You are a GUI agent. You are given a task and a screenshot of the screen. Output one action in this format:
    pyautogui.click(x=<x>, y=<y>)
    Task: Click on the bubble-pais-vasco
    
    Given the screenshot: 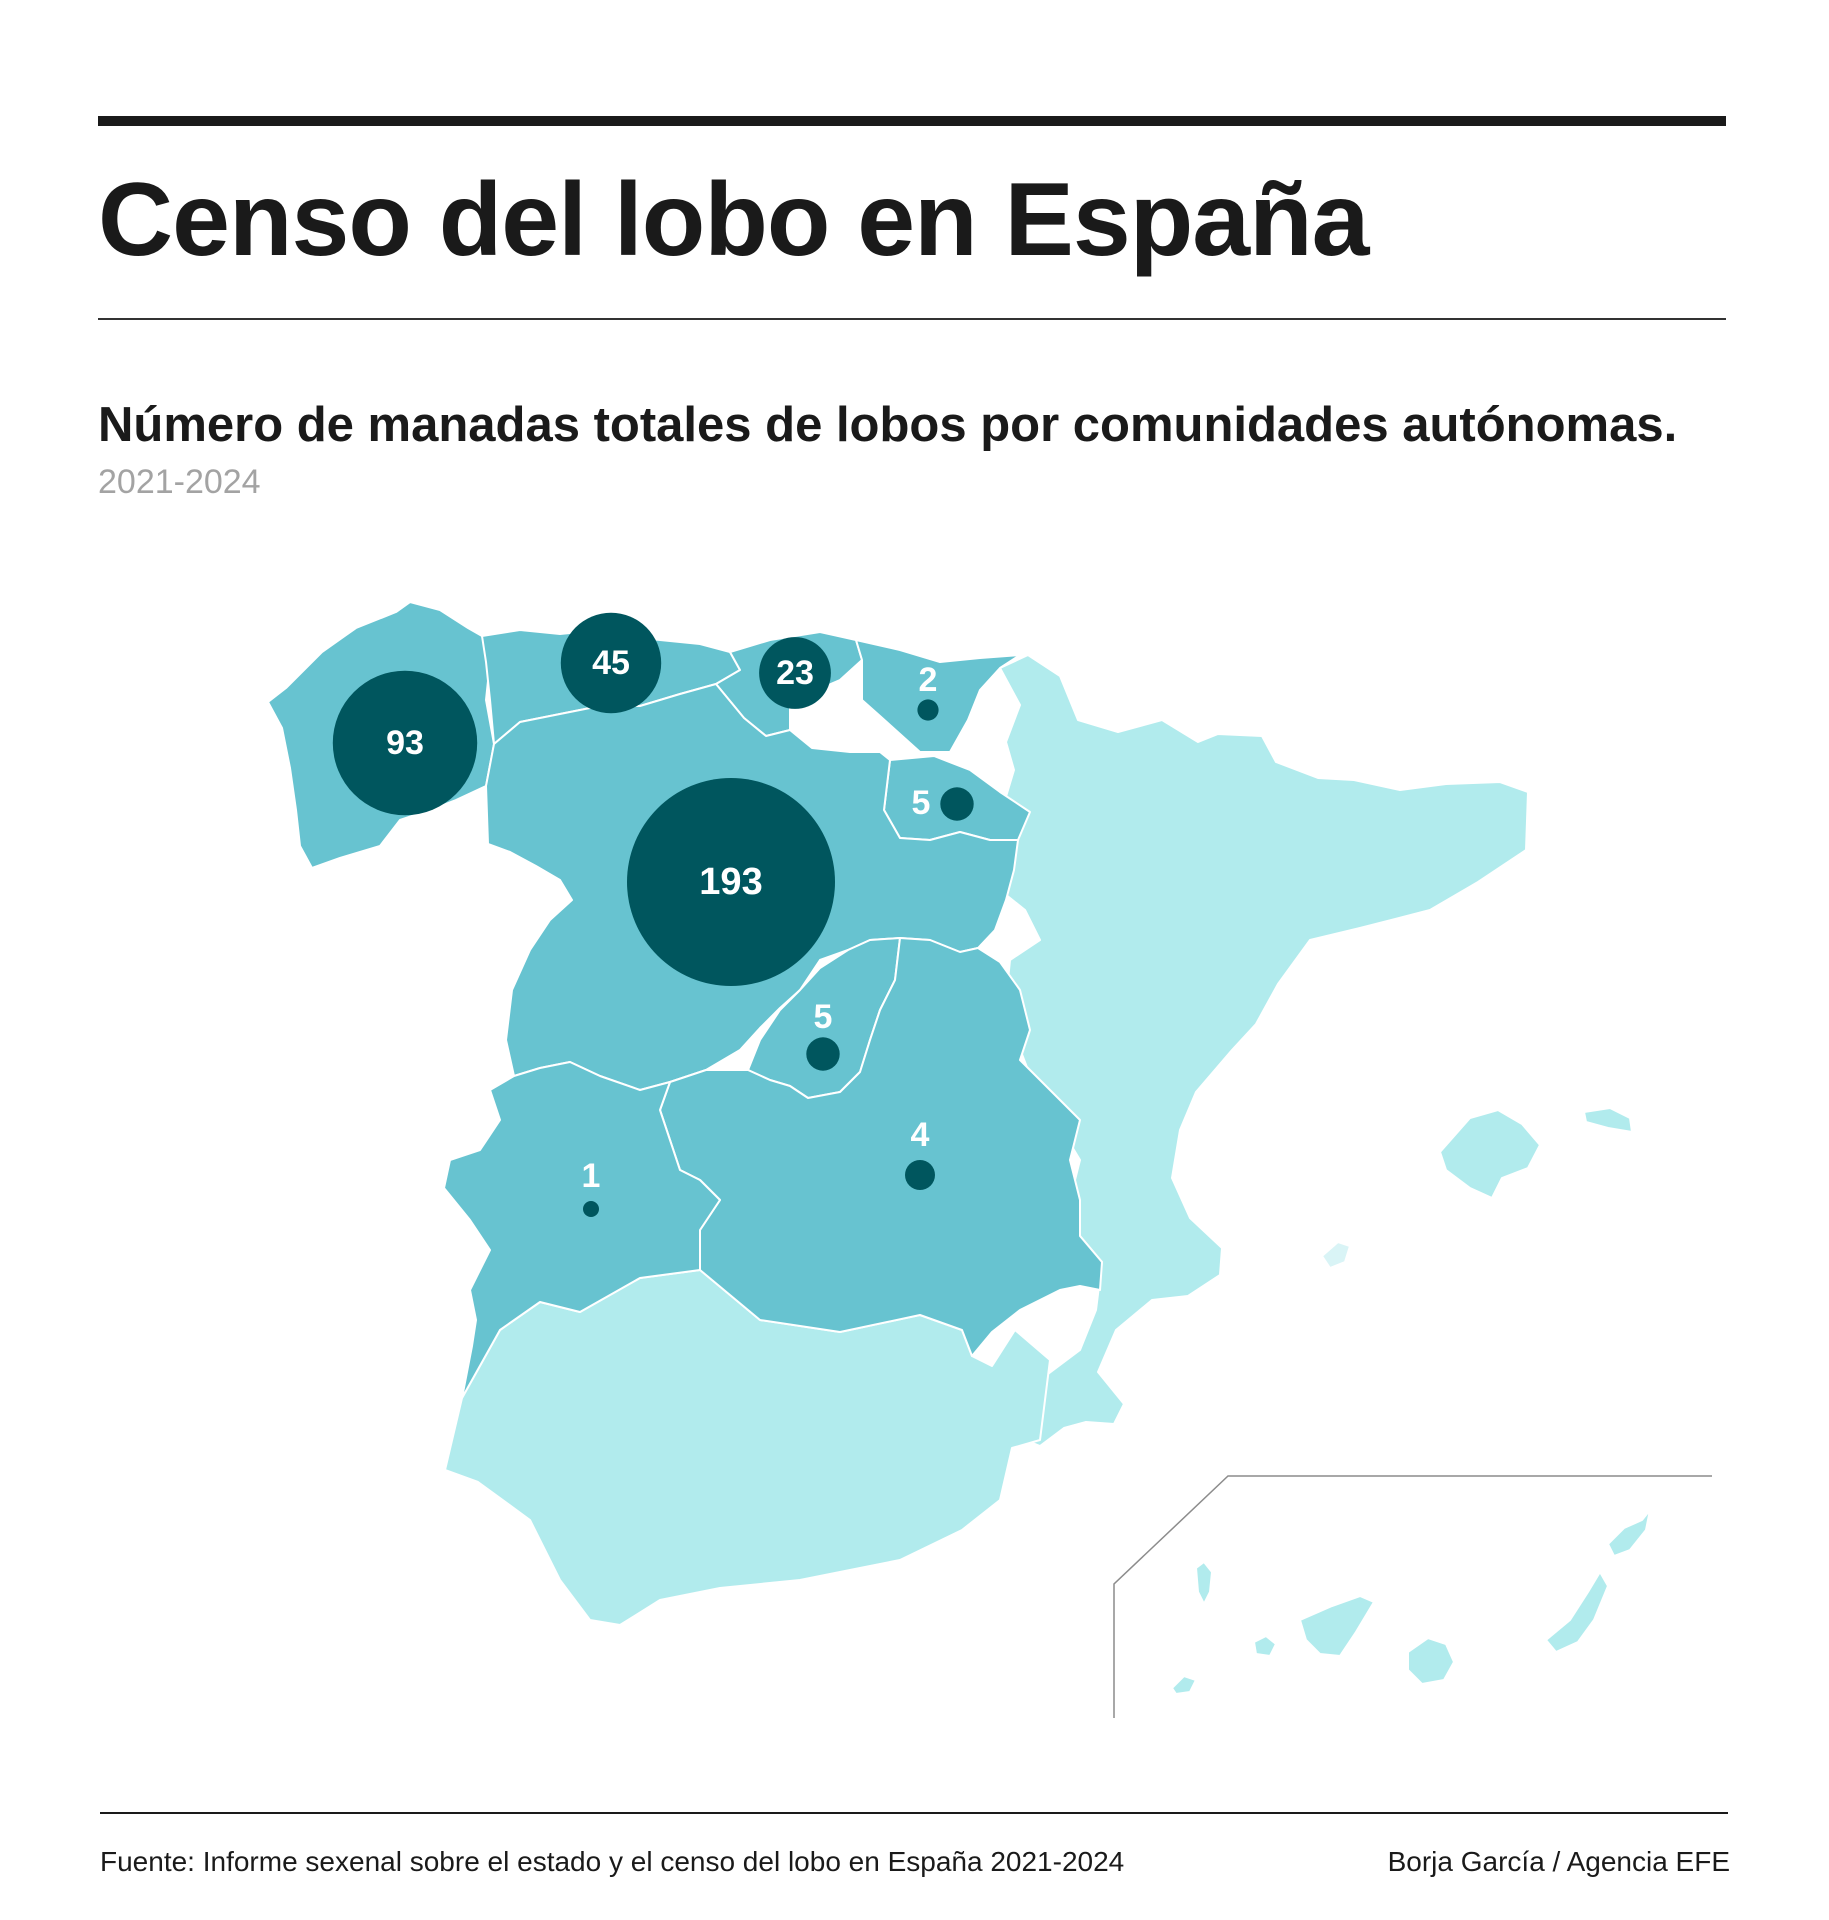 What is the action you would take?
    pyautogui.click(x=928, y=710)
    